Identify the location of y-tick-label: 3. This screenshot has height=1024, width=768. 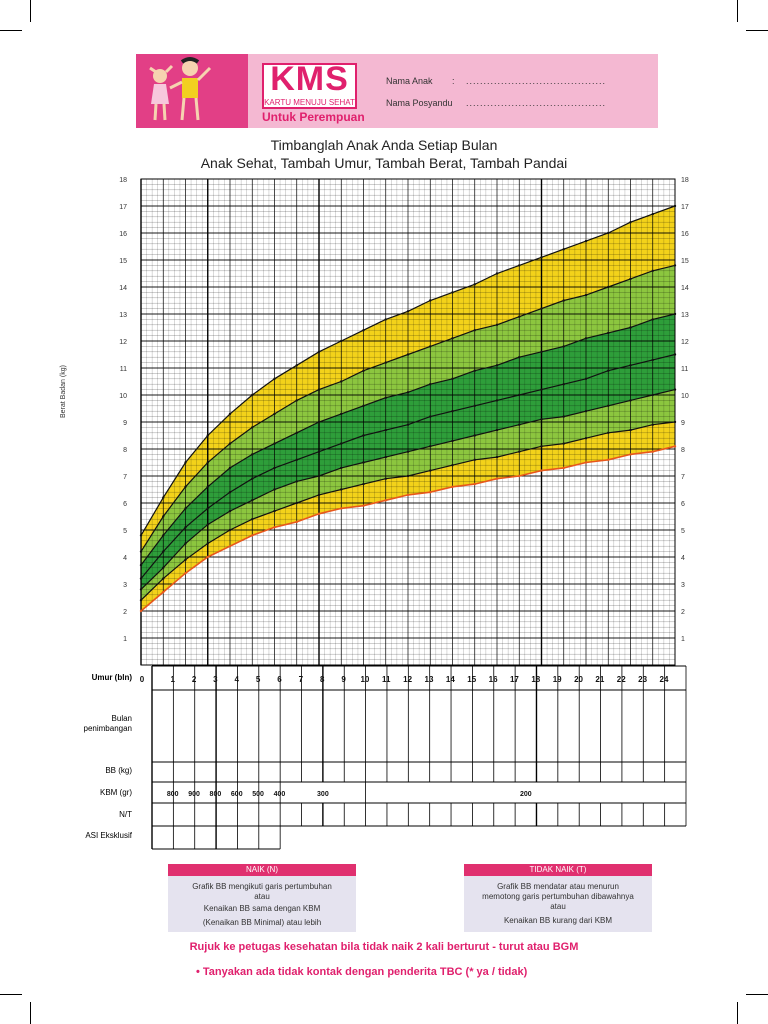
(683, 585).